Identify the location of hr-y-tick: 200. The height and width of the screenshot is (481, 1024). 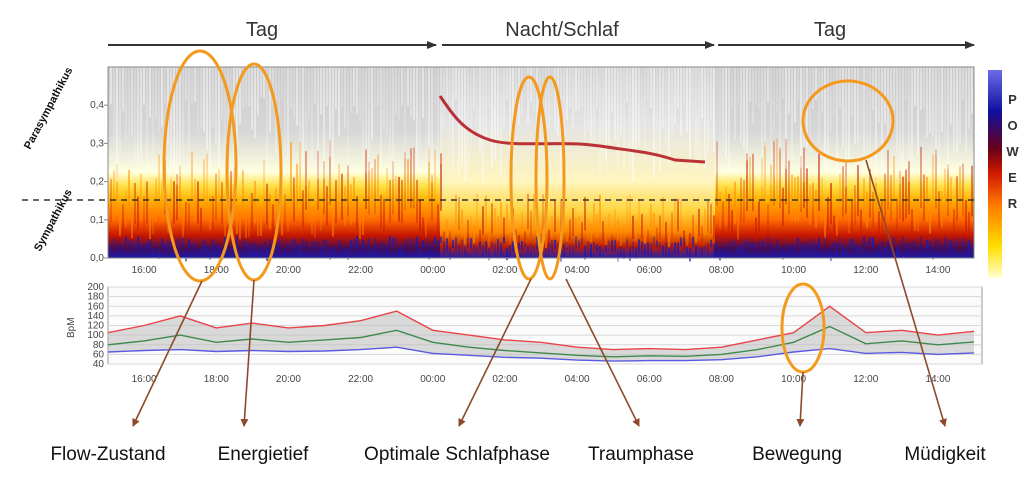
(95, 287).